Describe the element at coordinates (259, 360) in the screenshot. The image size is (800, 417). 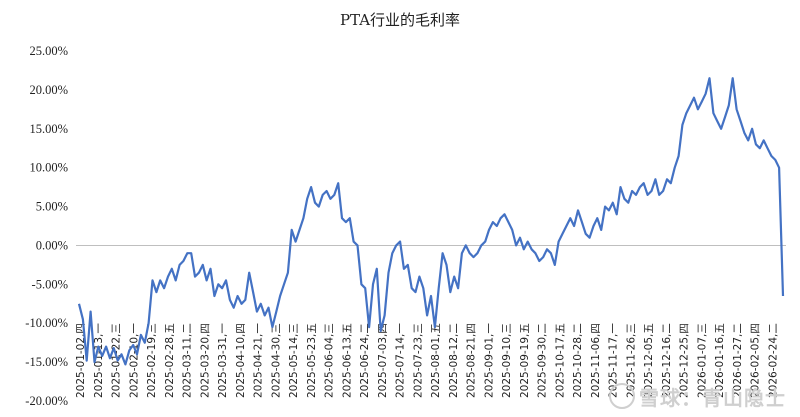
I see `x-tick-label: 2025-04-21,一` at that location.